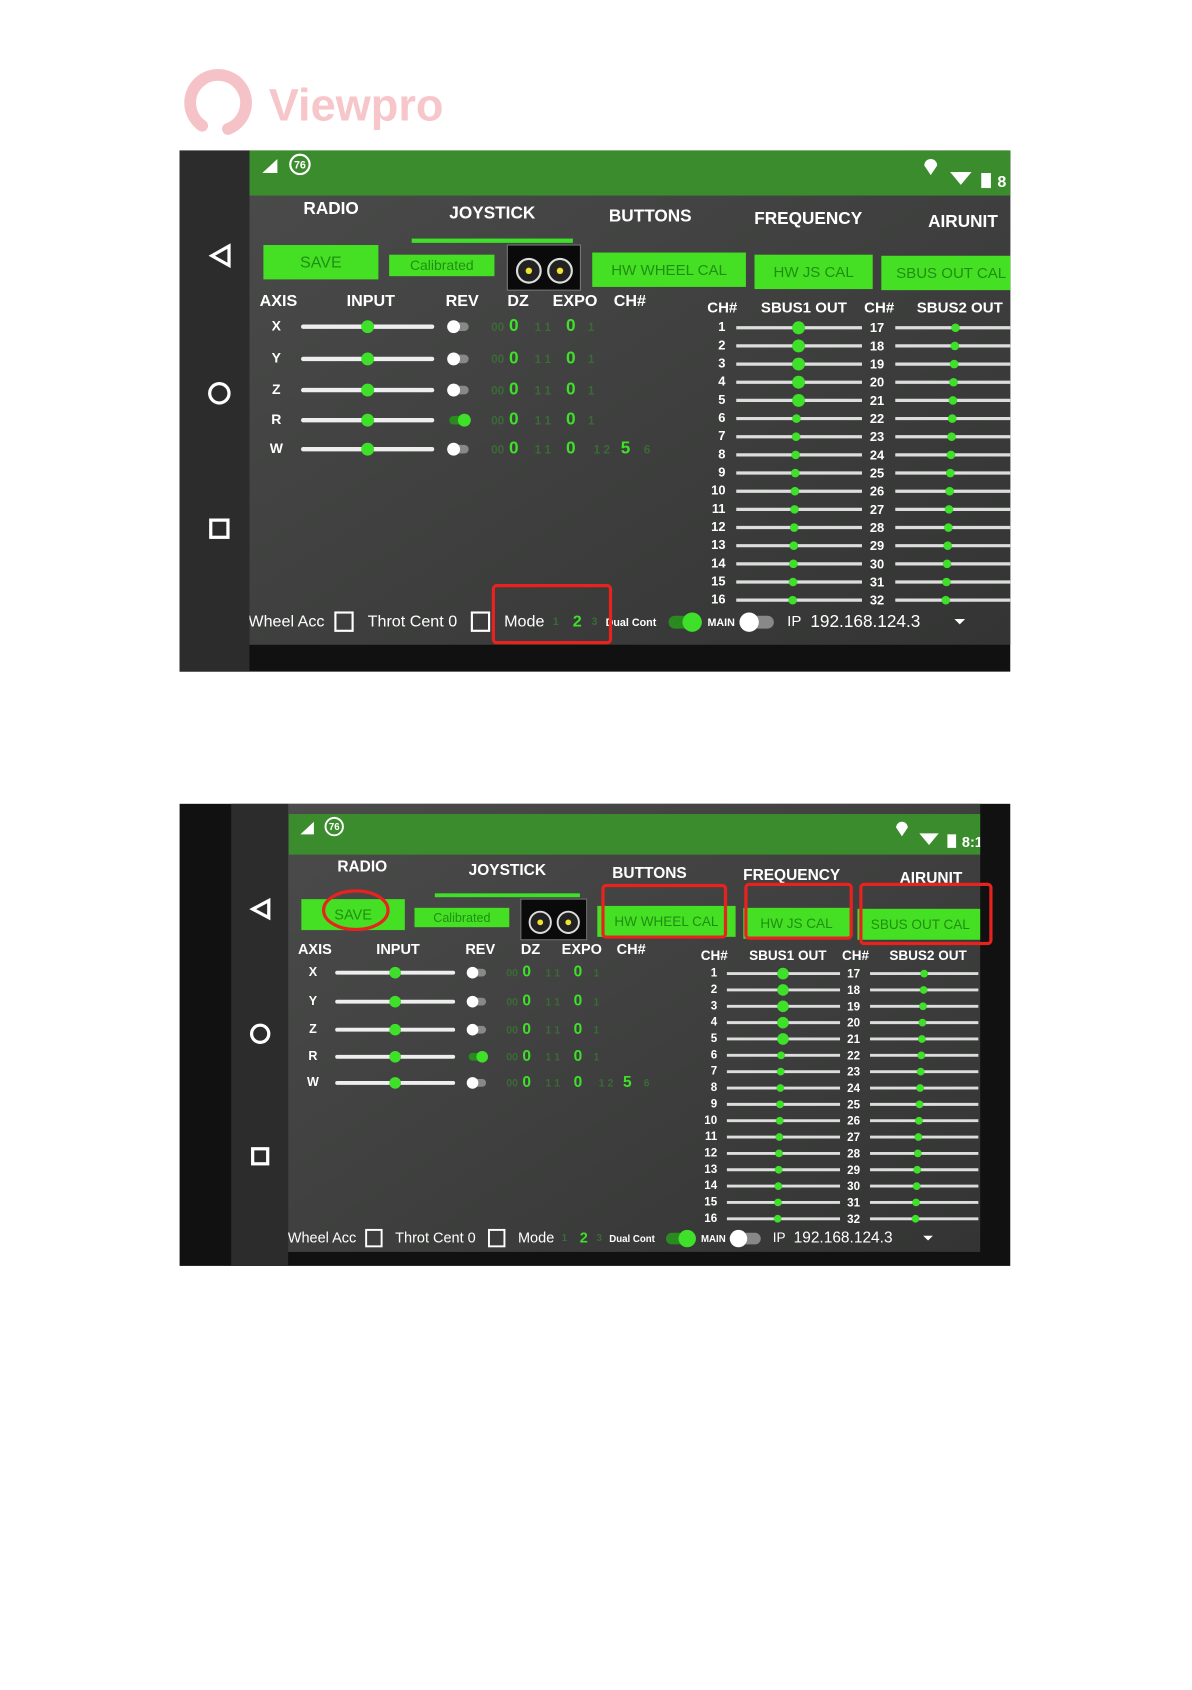  Describe the element at coordinates (313, 101) in the screenshot. I see `logo: Viewpro` at that location.